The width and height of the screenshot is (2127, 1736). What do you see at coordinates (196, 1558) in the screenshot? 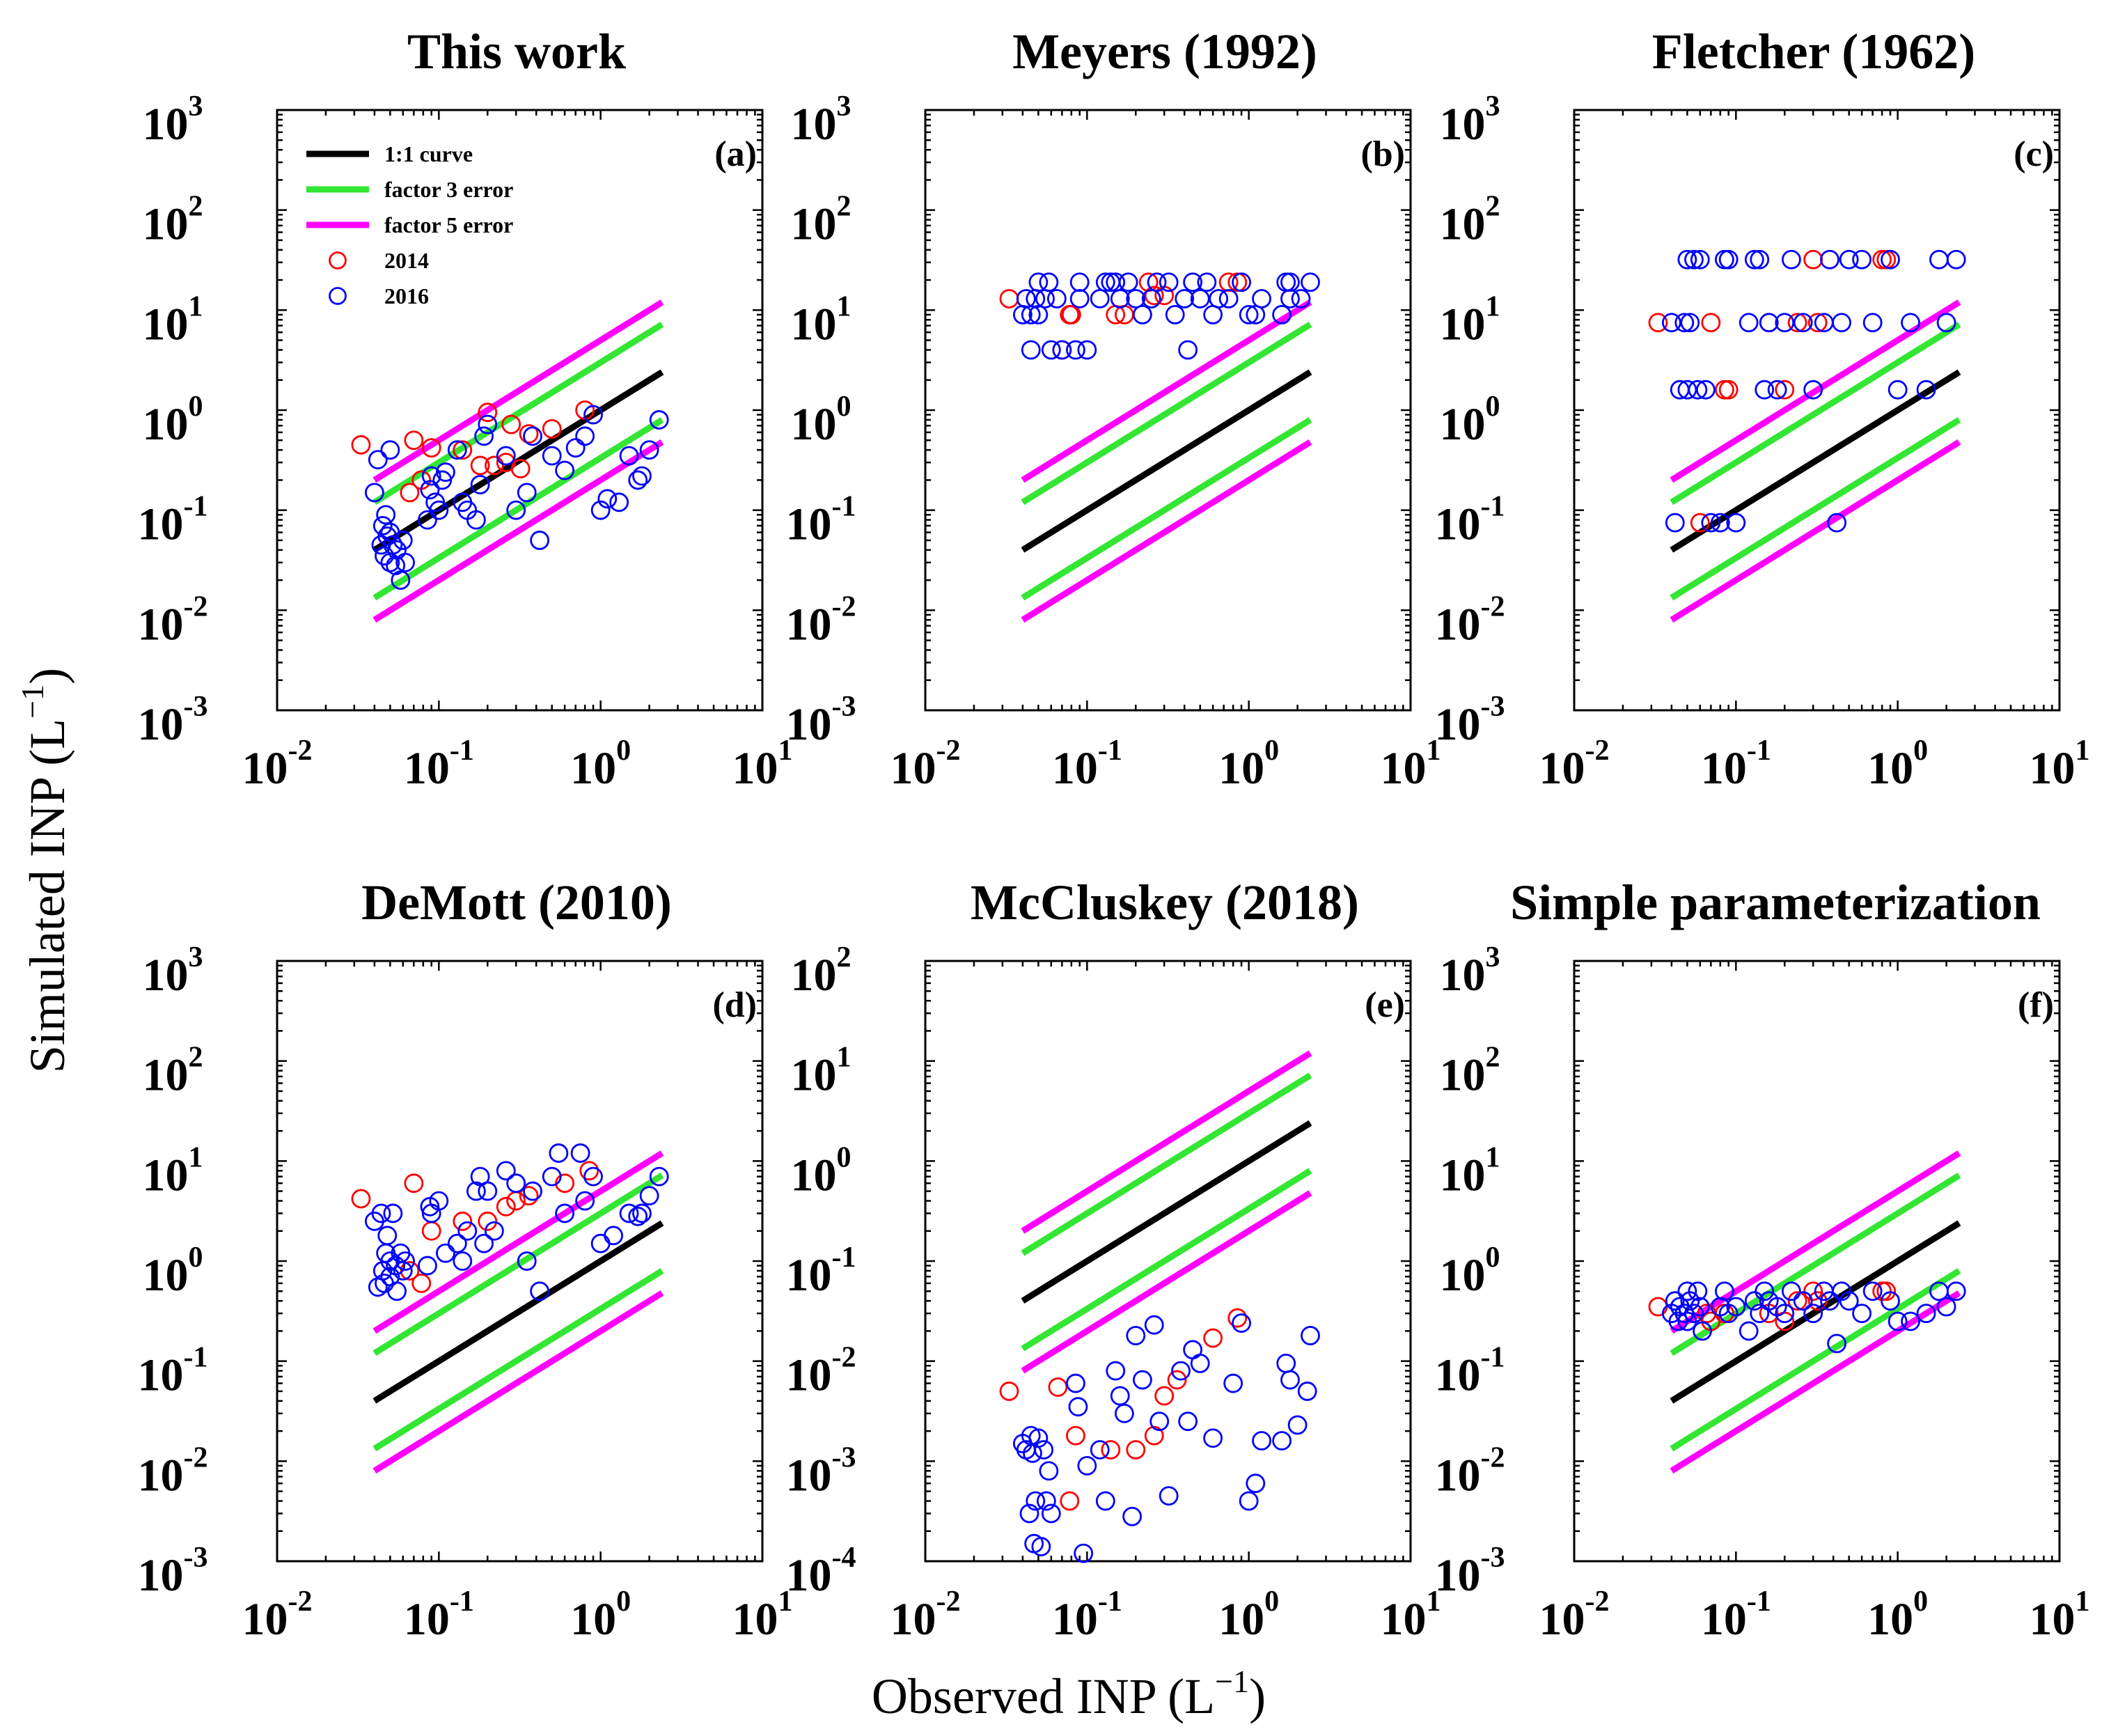
I see `y-tick-exp: -3` at bounding box center [196, 1558].